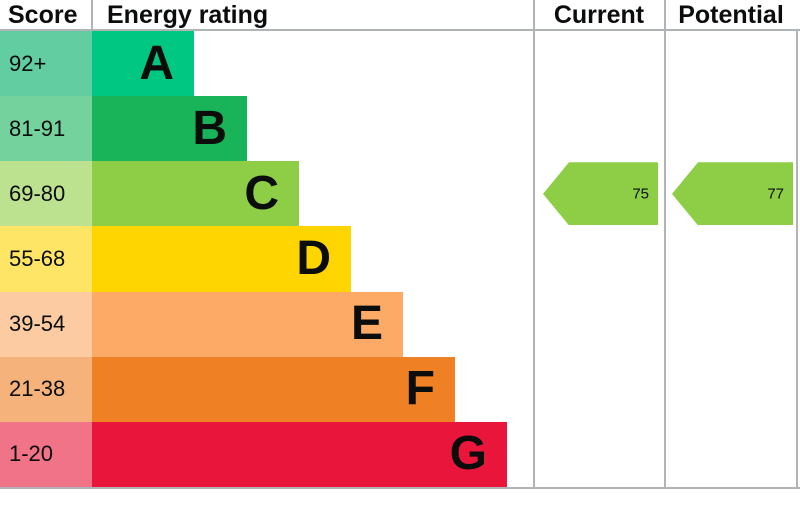 The width and height of the screenshot is (800, 520). What do you see at coordinates (400, 488) in the screenshot?
I see `chart-bottom-border` at bounding box center [400, 488].